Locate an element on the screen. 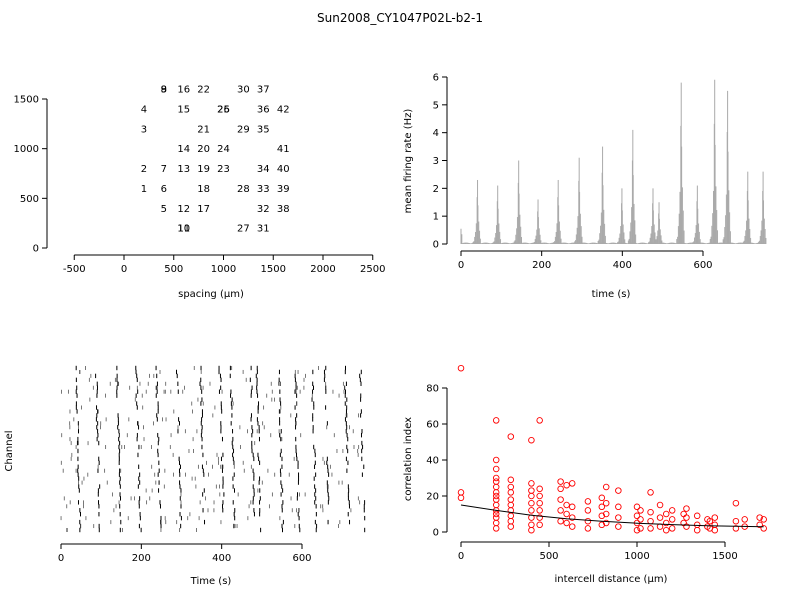 Image resolution: width=800 pixels, height=600 pixels. electrode-label-16: 16 is located at coordinates (183, 90).